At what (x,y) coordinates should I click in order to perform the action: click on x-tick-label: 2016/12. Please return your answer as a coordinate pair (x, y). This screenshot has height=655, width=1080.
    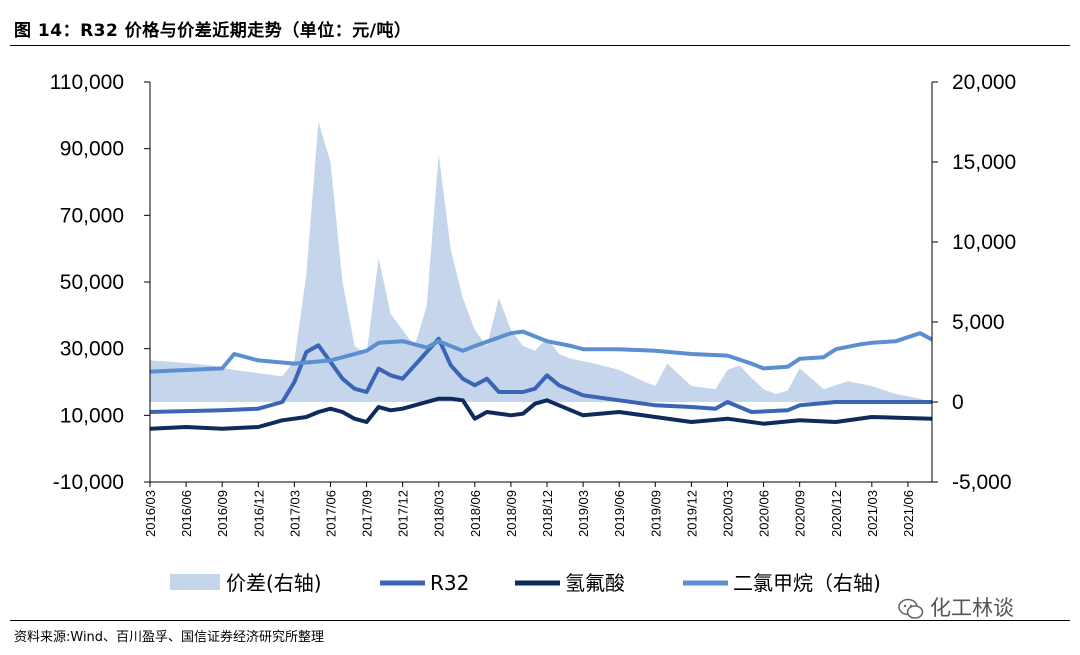
    Looking at the image, I should click on (258, 513).